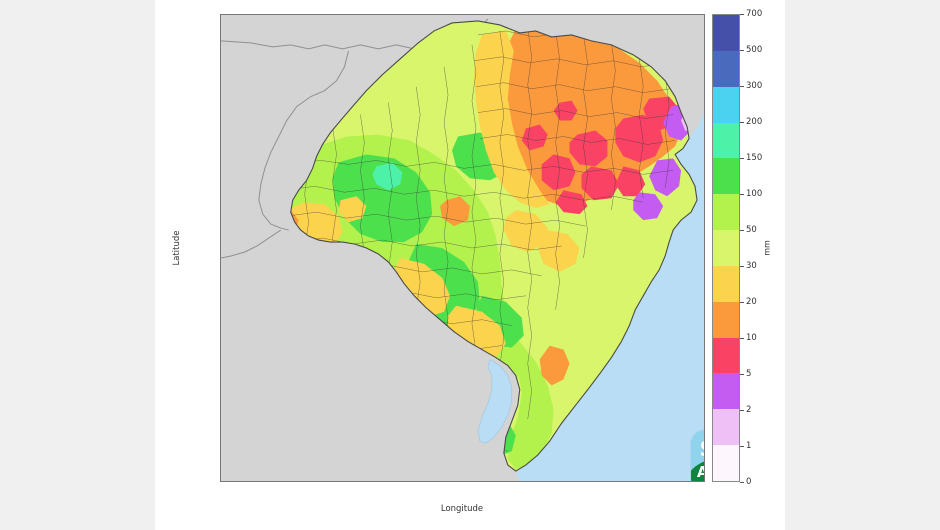 This screenshot has height=530, width=940. What do you see at coordinates (745, 482) in the screenshot?
I see `colorbar-tick-0: 0` at bounding box center [745, 482].